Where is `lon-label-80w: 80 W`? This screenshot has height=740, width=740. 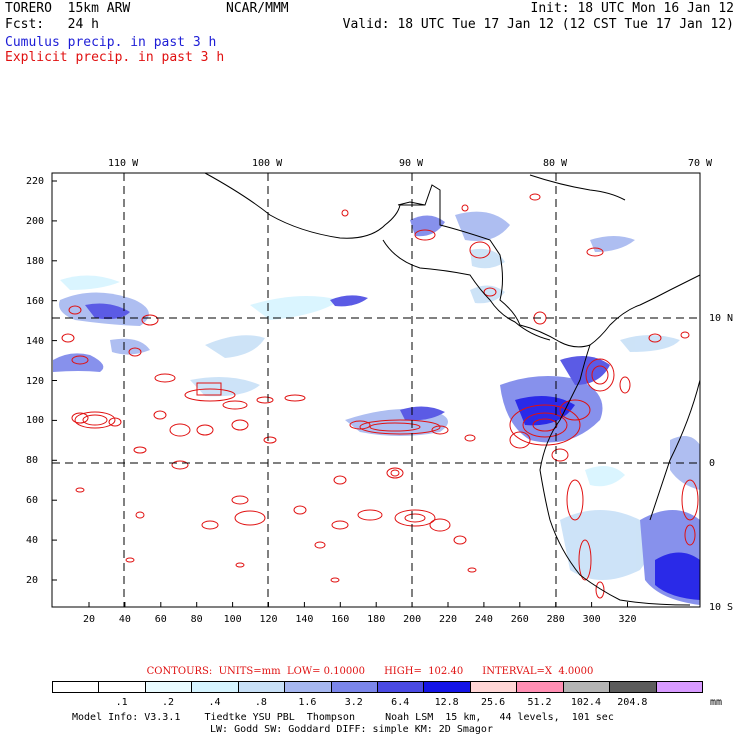
lon-label-80w: 80 W is located at coordinates (555, 163).